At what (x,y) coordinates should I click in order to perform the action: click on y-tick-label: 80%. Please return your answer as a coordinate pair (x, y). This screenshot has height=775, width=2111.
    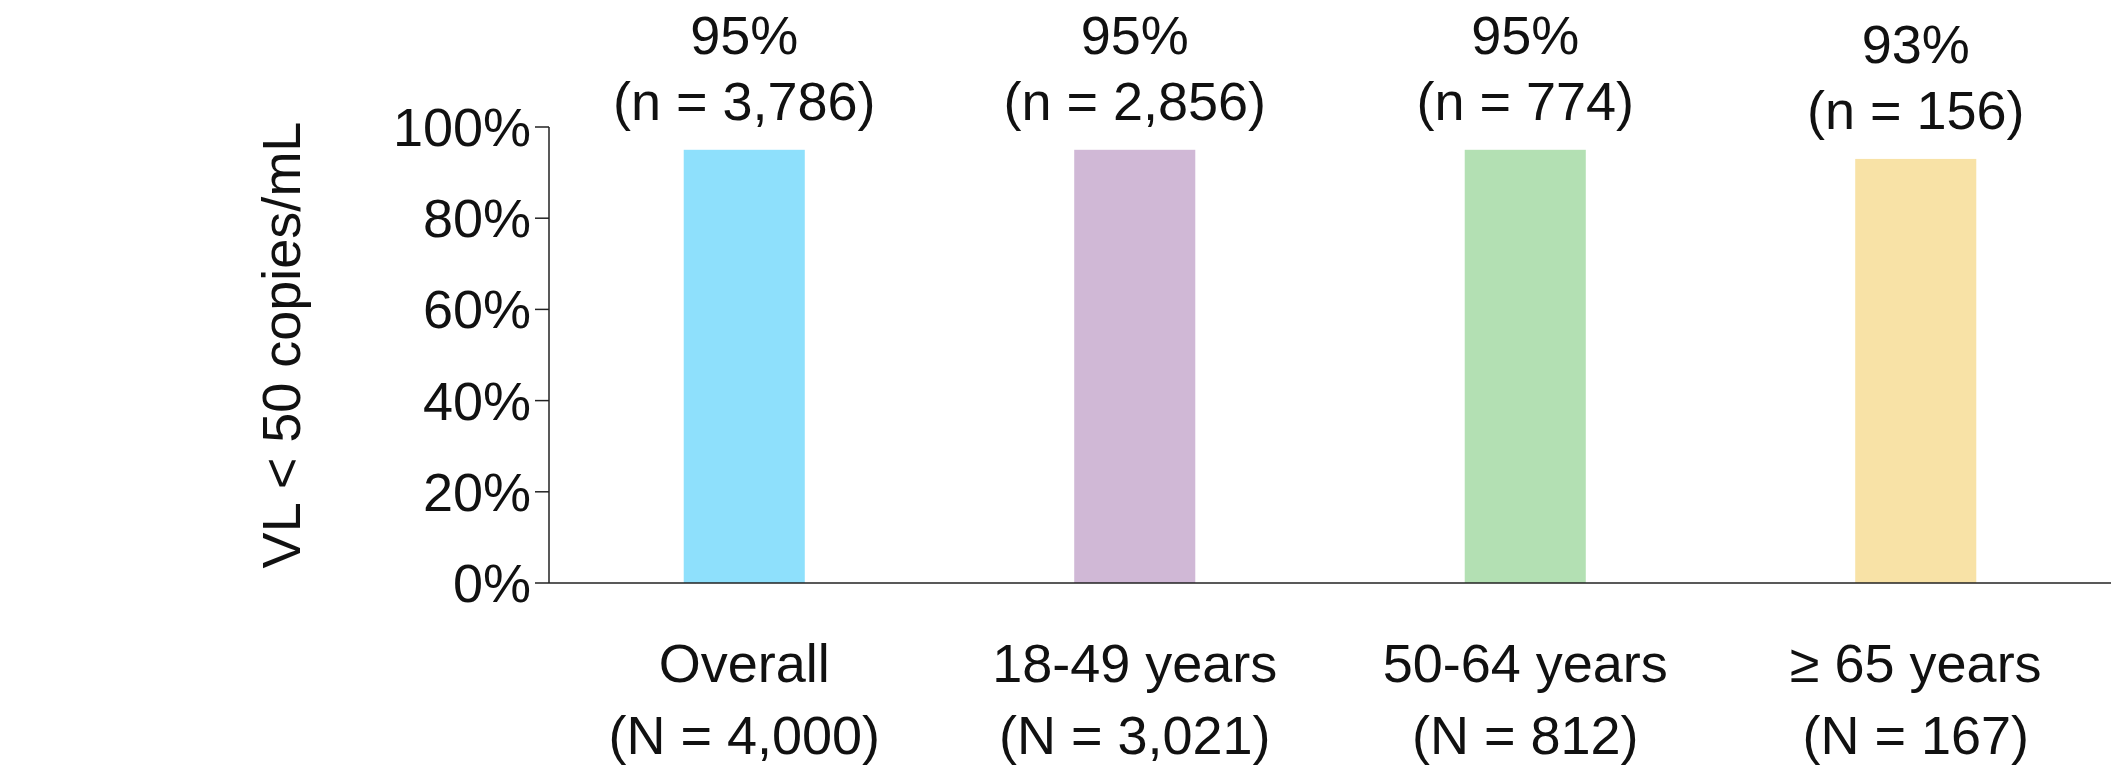
    Looking at the image, I should click on (476, 218).